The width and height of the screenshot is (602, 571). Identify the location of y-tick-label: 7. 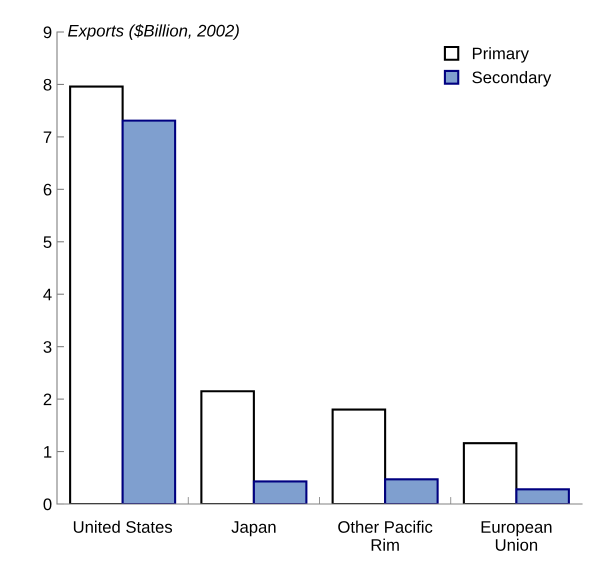
(48, 137).